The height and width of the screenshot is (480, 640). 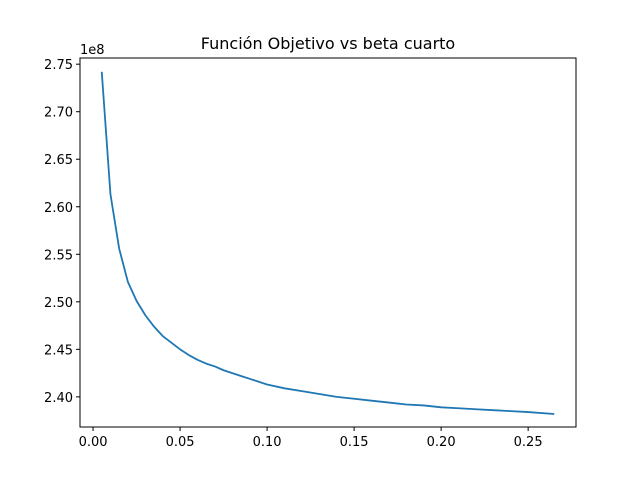 What do you see at coordinates (58, 113) in the screenshot?
I see `y-tick-label: 2.70` at bounding box center [58, 113].